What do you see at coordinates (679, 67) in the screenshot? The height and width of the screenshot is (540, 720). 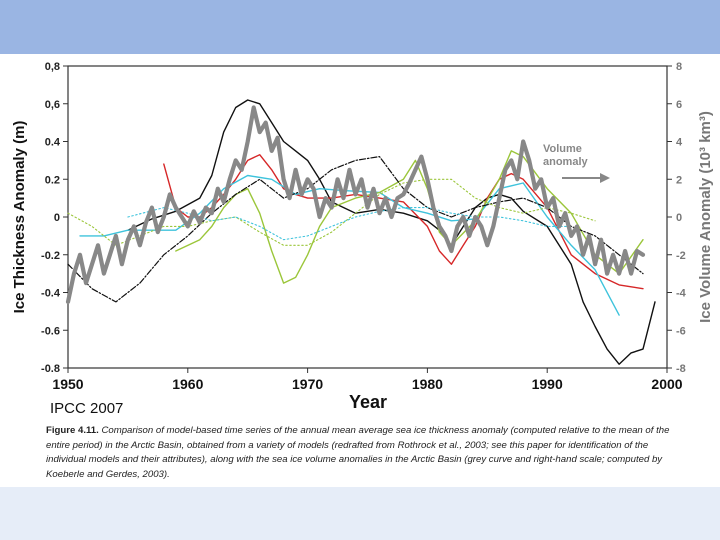 I see `y-tick-right-label: 8` at bounding box center [679, 67].